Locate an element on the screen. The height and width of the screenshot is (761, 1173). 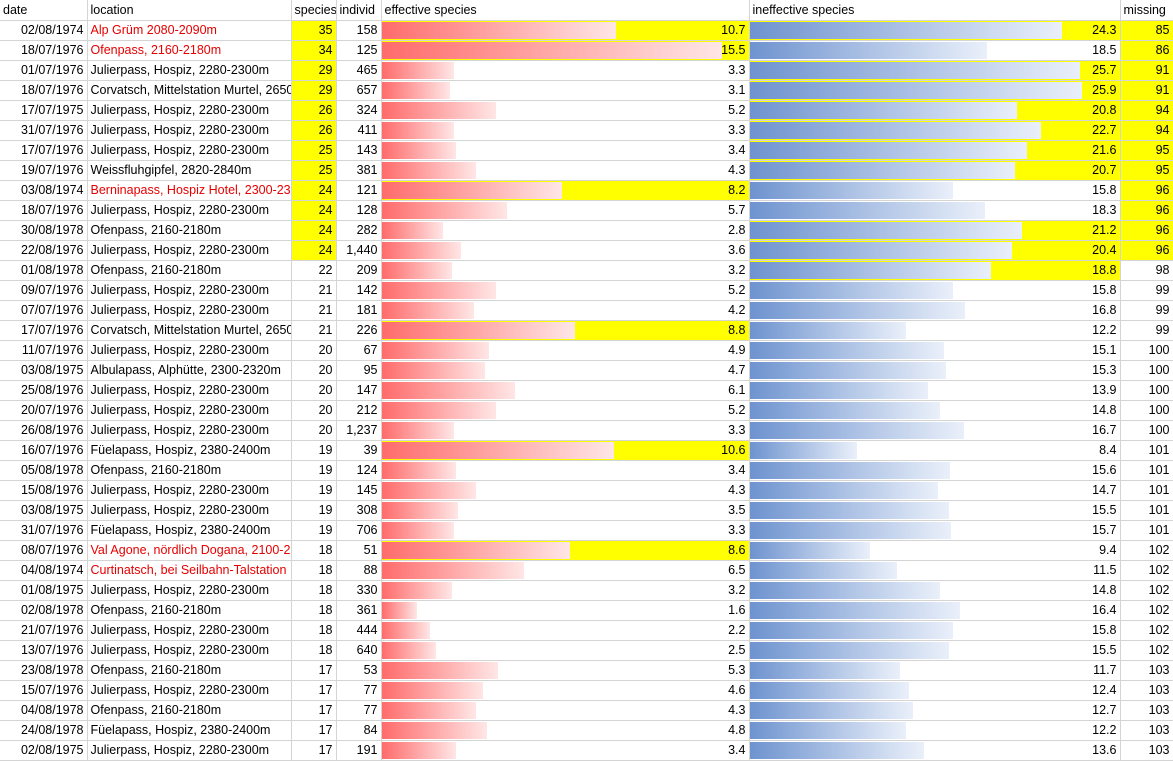
missing-cell: 86 is located at coordinates (1146, 50).